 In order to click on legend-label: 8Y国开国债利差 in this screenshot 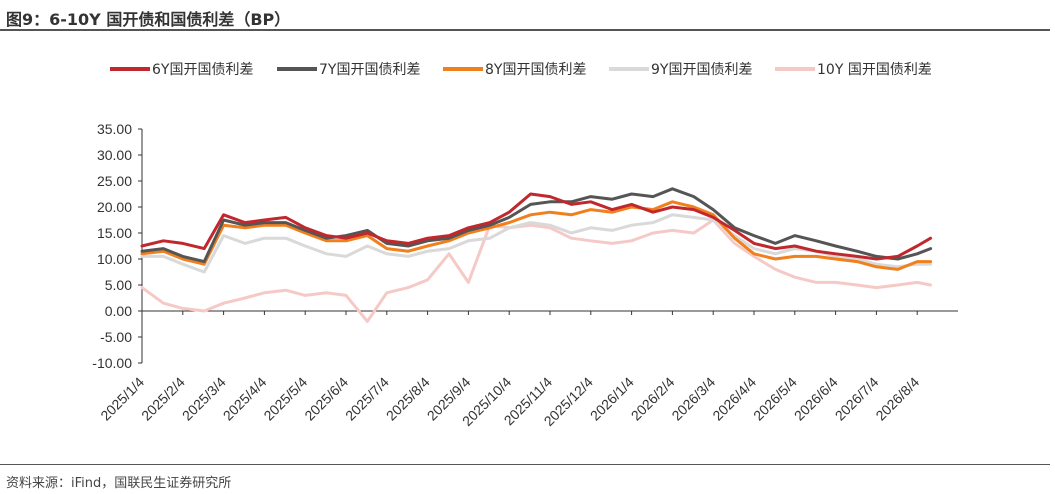, I will do `click(535, 70)`.